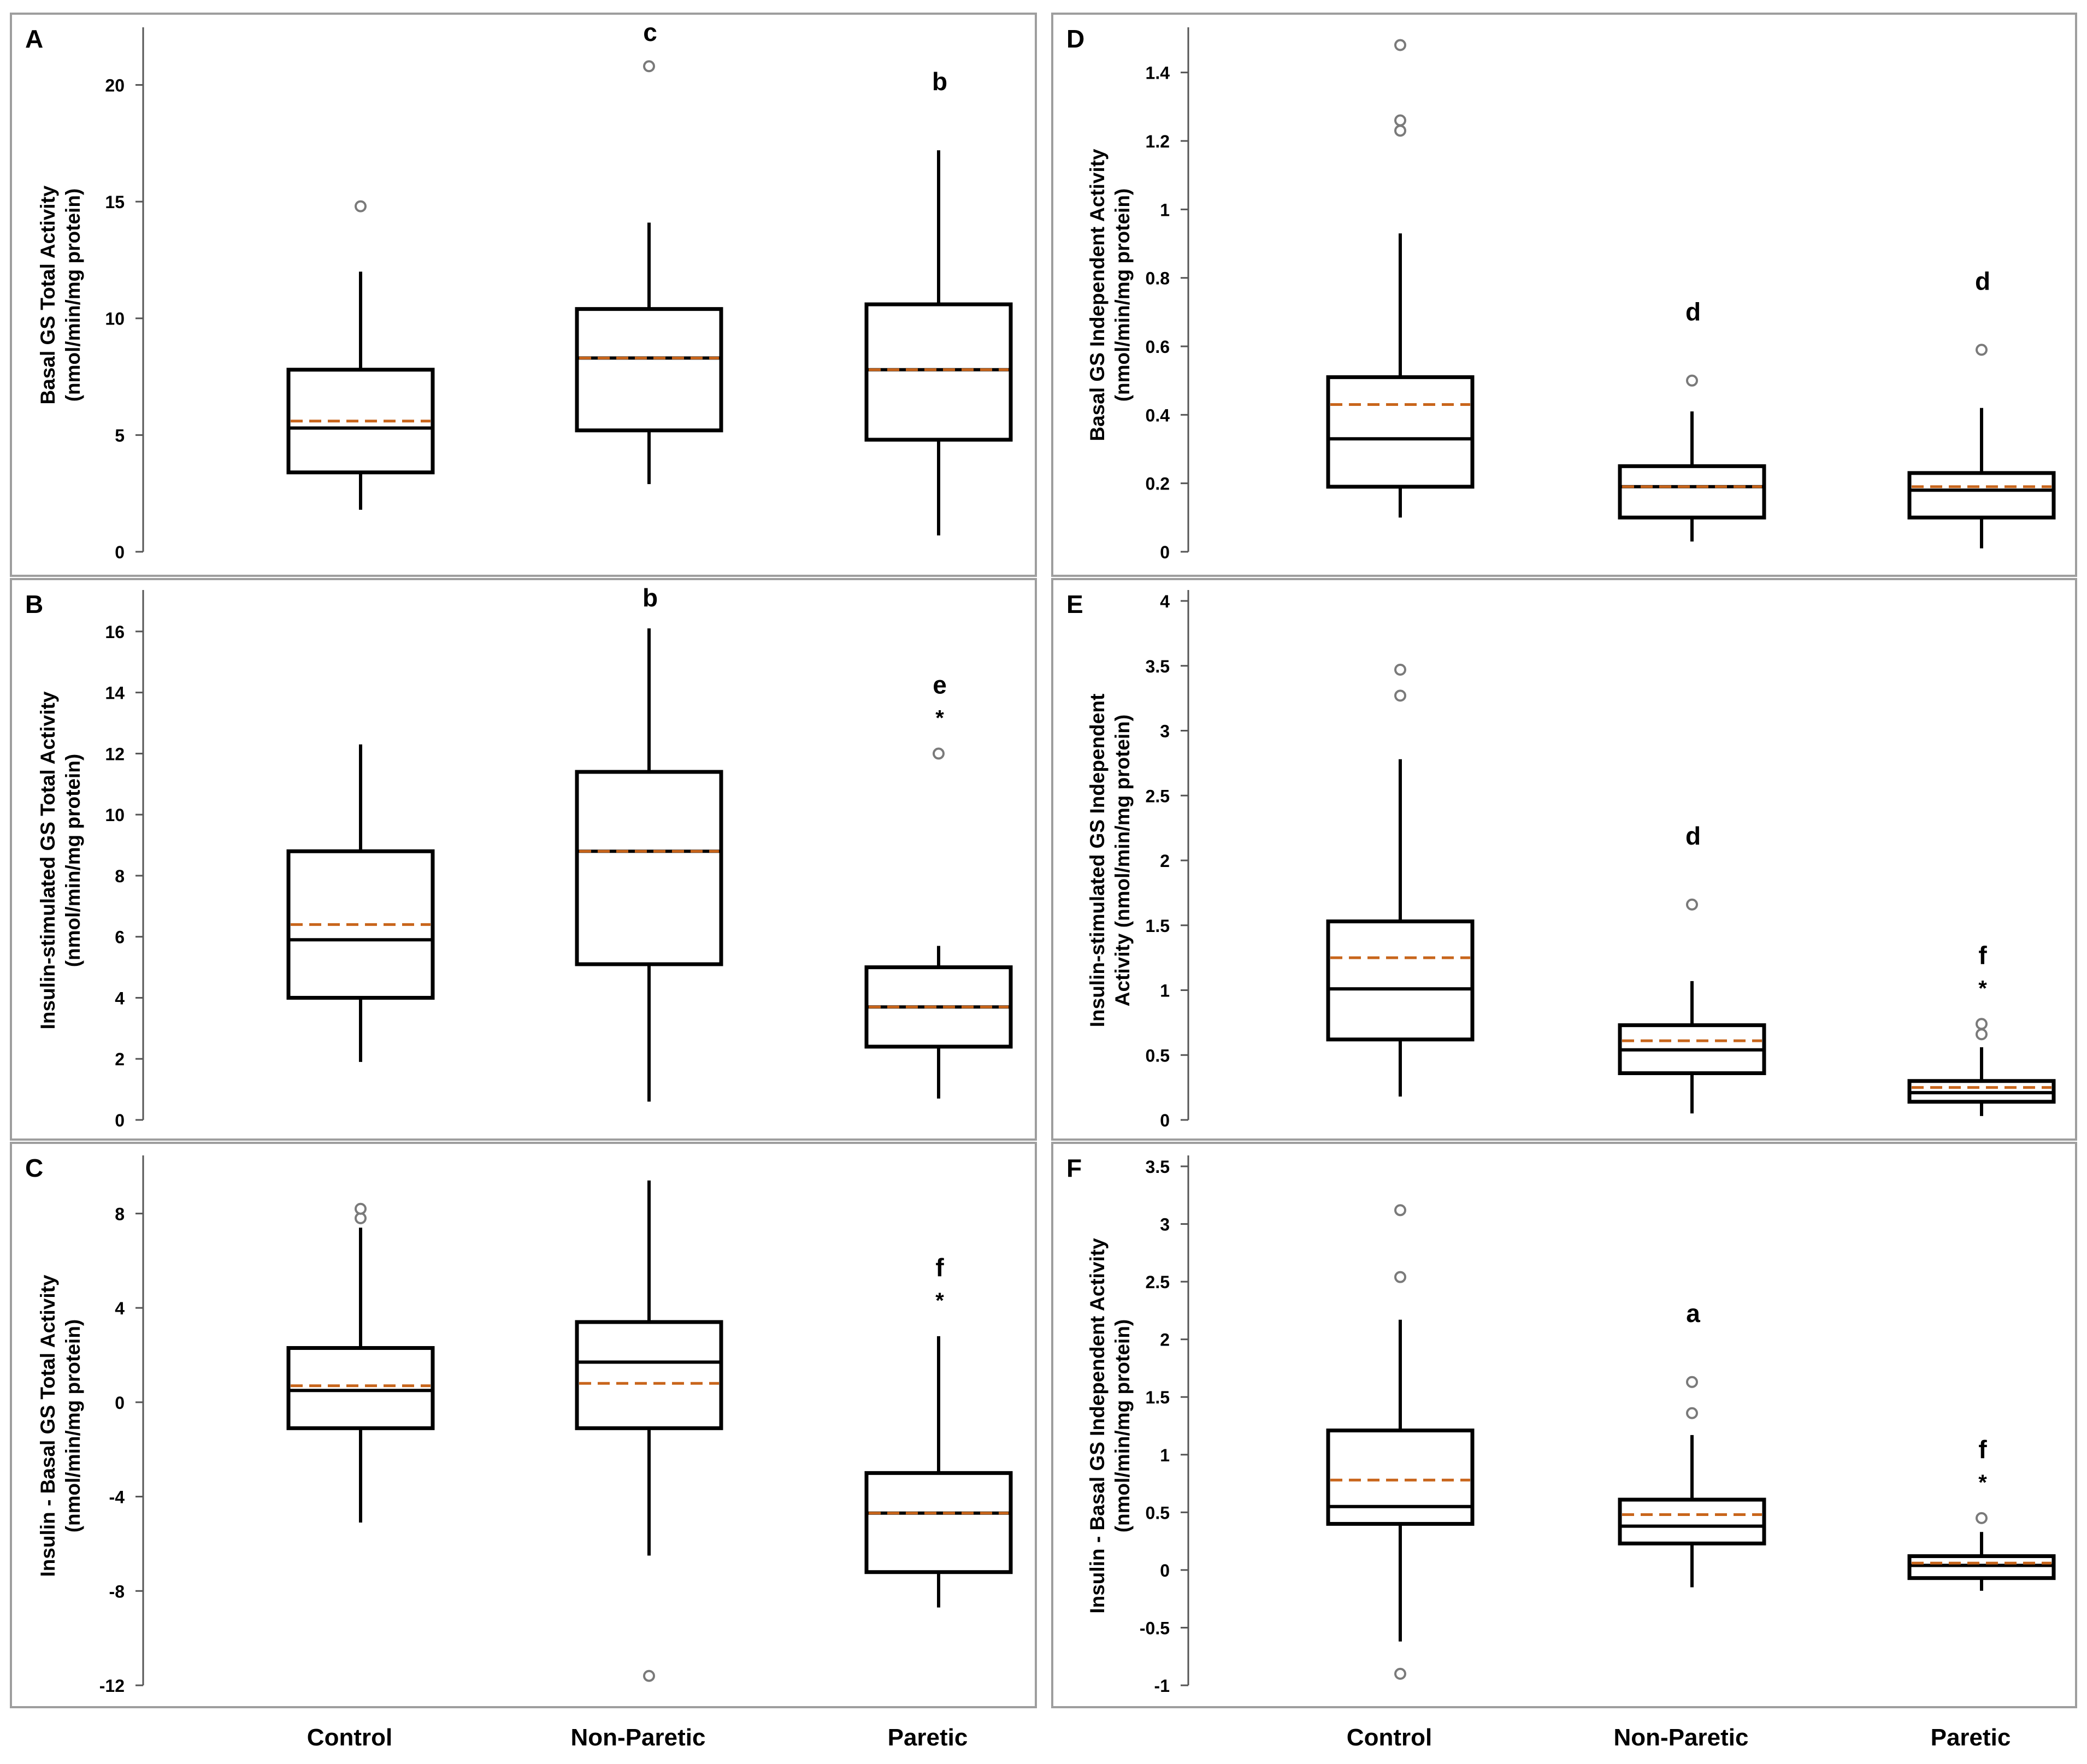 This screenshot has width=2087, height=1764. Describe the element at coordinates (1074, 604) in the screenshot. I see `panel-label: E` at that location.